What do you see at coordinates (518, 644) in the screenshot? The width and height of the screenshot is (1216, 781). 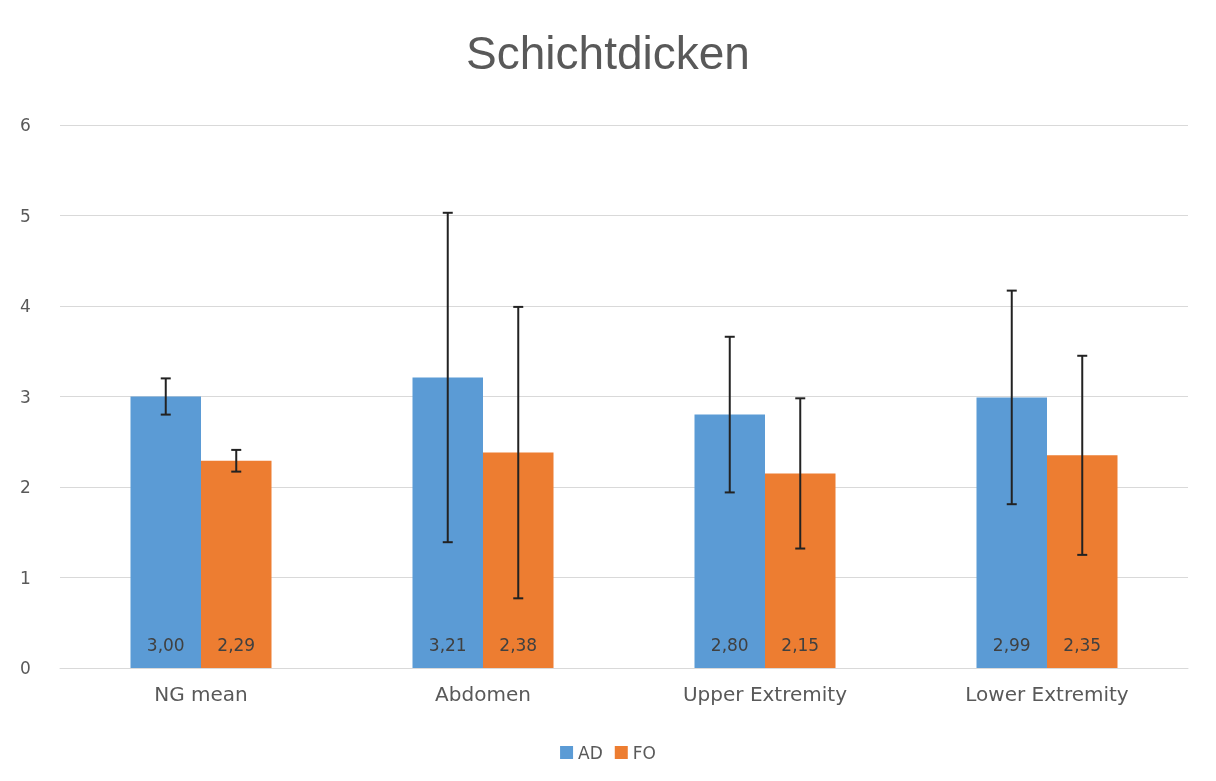 I see `data-label: 2,38` at bounding box center [518, 644].